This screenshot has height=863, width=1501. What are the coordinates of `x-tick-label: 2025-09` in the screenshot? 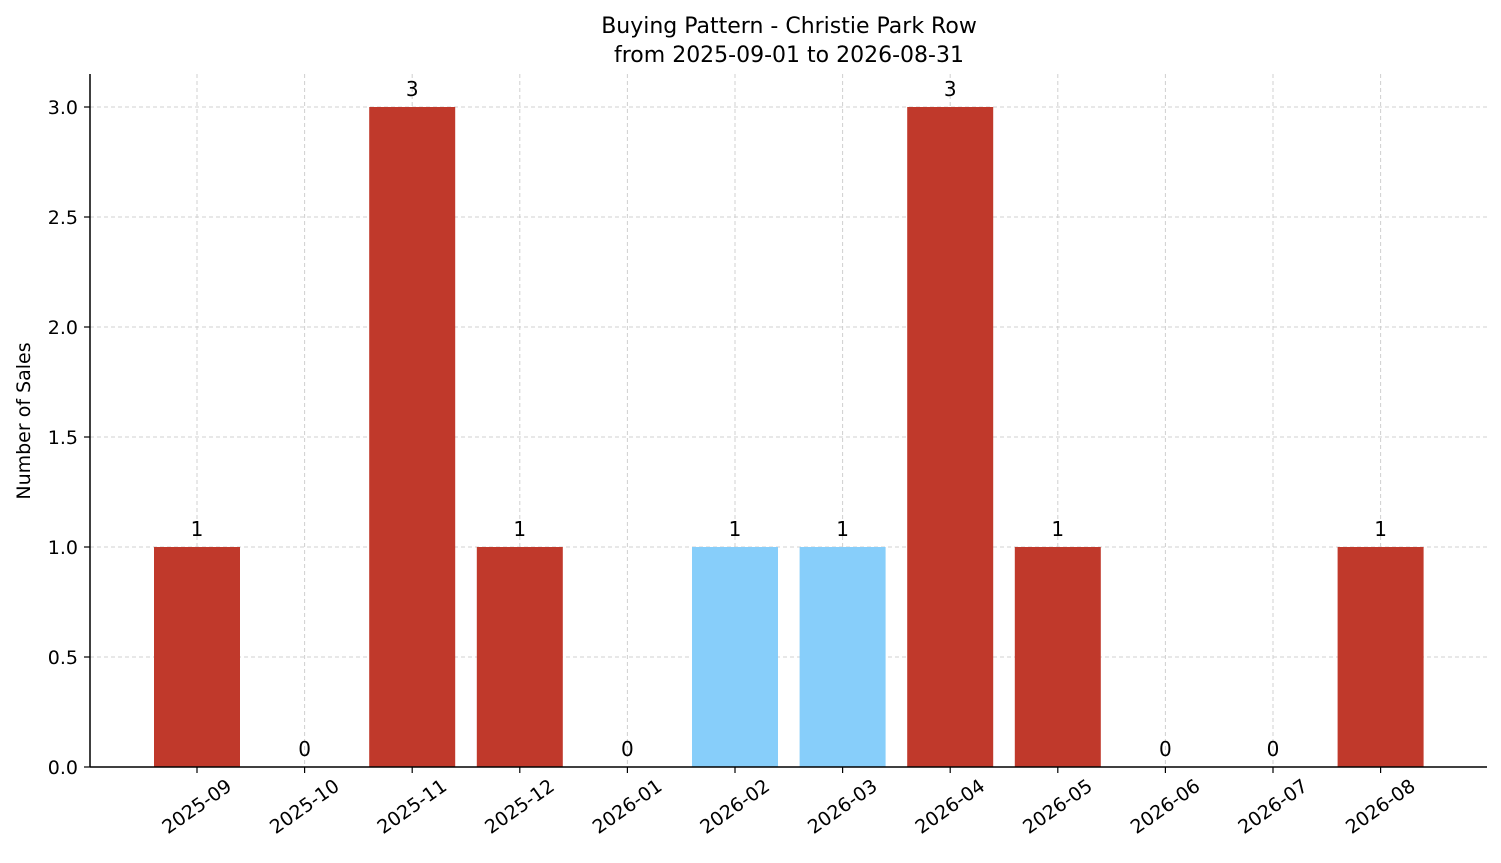 It's located at (197, 807).